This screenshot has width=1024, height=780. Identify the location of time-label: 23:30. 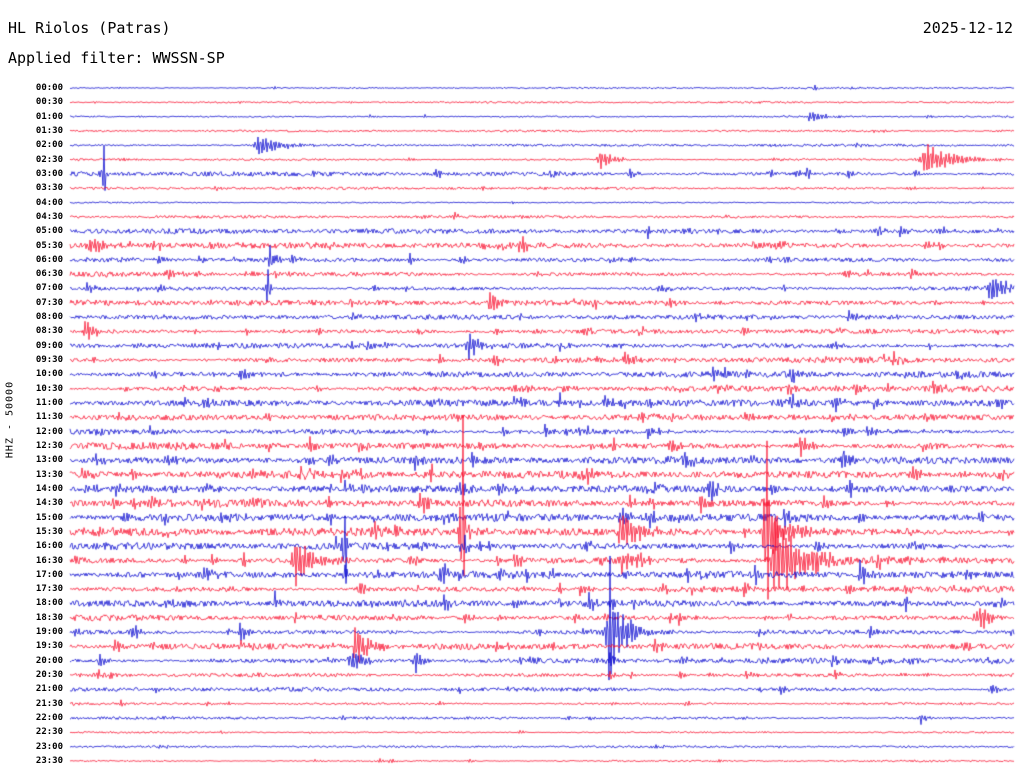
(49, 761).